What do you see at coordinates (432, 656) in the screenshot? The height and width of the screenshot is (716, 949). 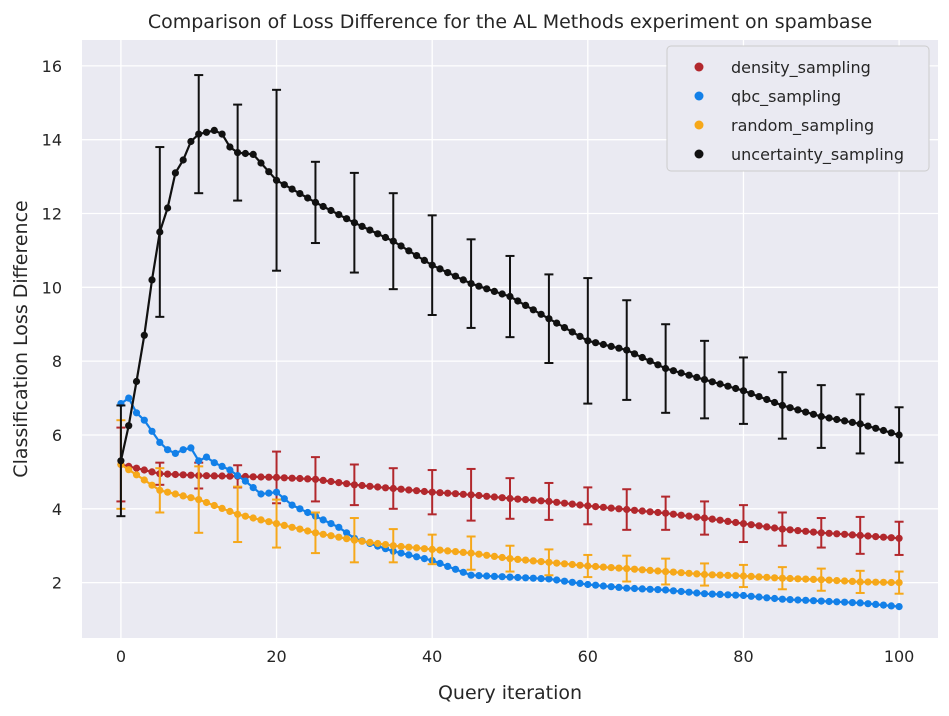 I see `x-tick-label: 40` at bounding box center [432, 656].